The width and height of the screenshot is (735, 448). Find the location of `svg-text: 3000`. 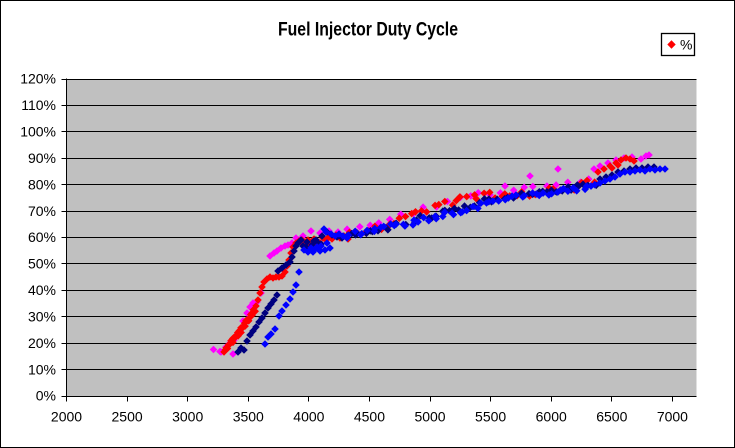

svg-text: 3000 is located at coordinates (187, 417).